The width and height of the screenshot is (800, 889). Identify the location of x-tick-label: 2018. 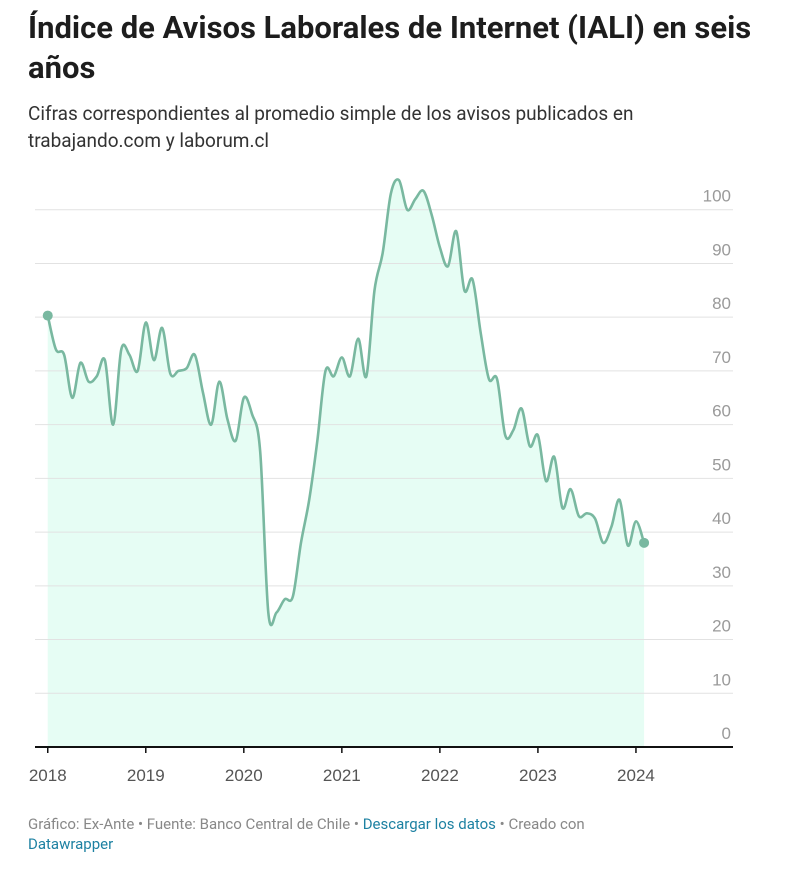
(48, 775).